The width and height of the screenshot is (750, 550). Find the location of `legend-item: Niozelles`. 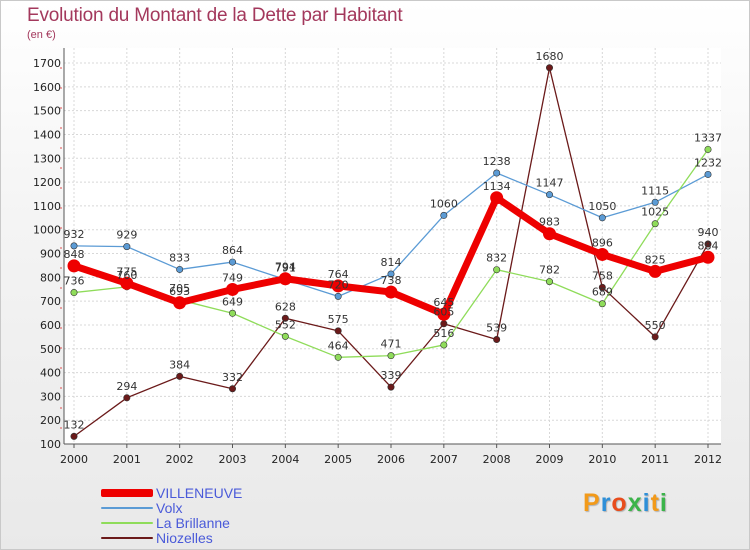

legend-item: Niozelles is located at coordinates (171, 537).